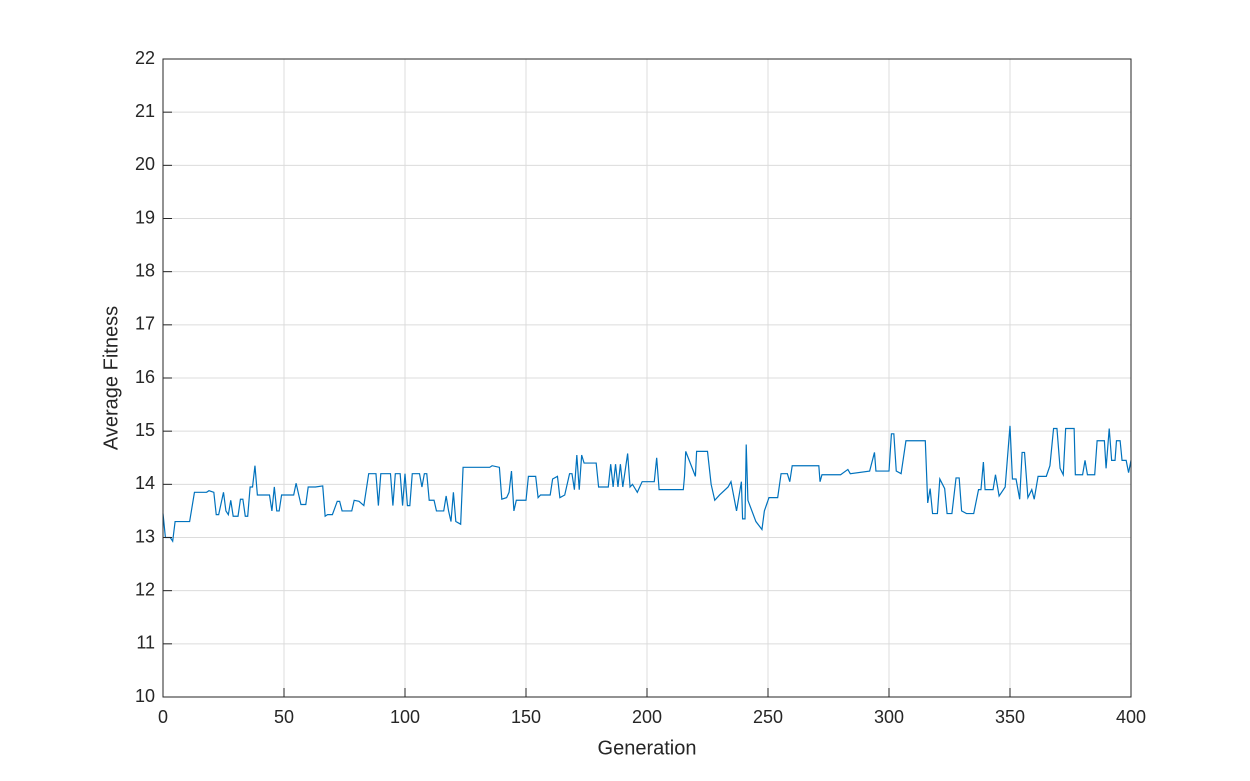 The image size is (1250, 781). Describe the element at coordinates (284, 717) in the screenshot. I see `x-tick-label: 50` at that location.